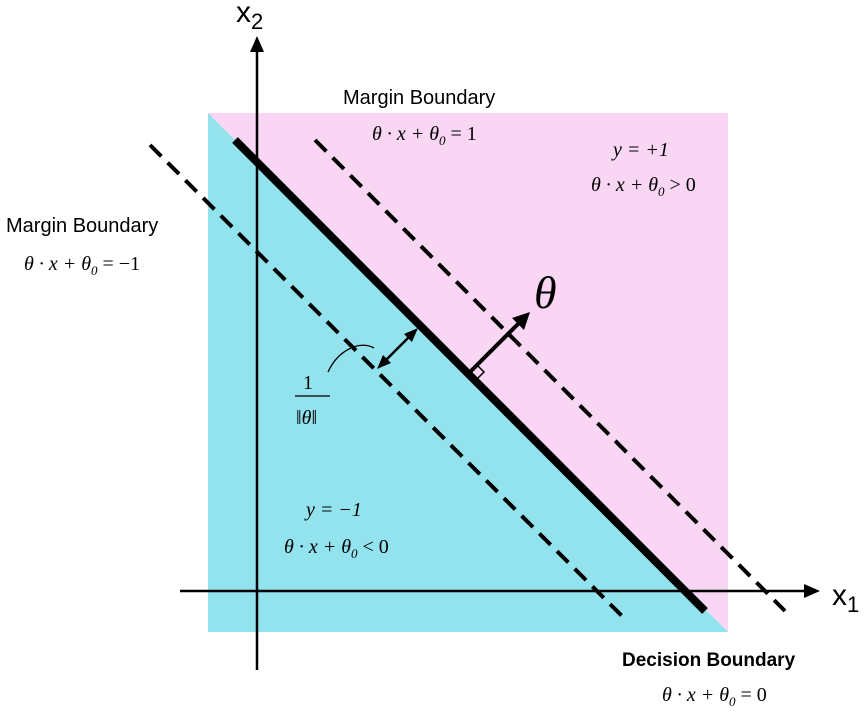  What do you see at coordinates (424, 135) in the screenshot?
I see `top-margin-equation: θ · x + θ0 = 1` at bounding box center [424, 135].